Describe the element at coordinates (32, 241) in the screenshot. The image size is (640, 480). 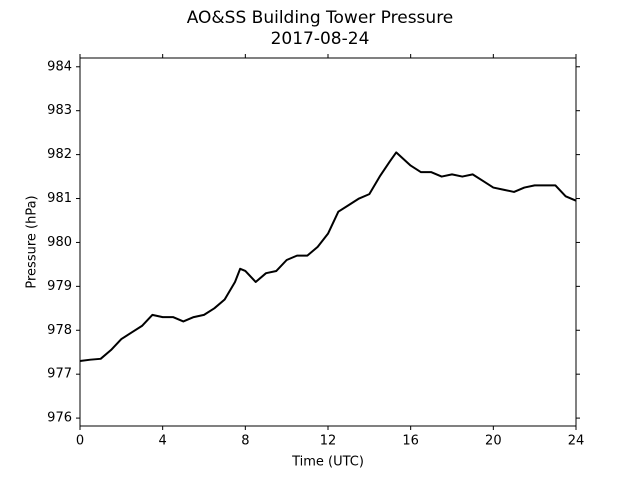
I see `y-axis-label: Pressure (hPa)` at that location.